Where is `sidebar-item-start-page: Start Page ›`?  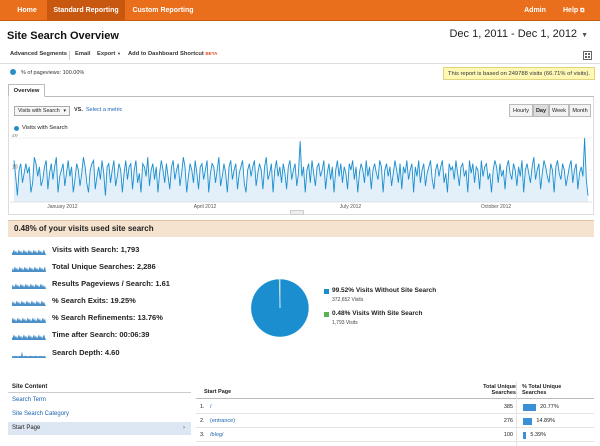 sidebar-item-start-page: Start Page › is located at coordinates (99, 428).